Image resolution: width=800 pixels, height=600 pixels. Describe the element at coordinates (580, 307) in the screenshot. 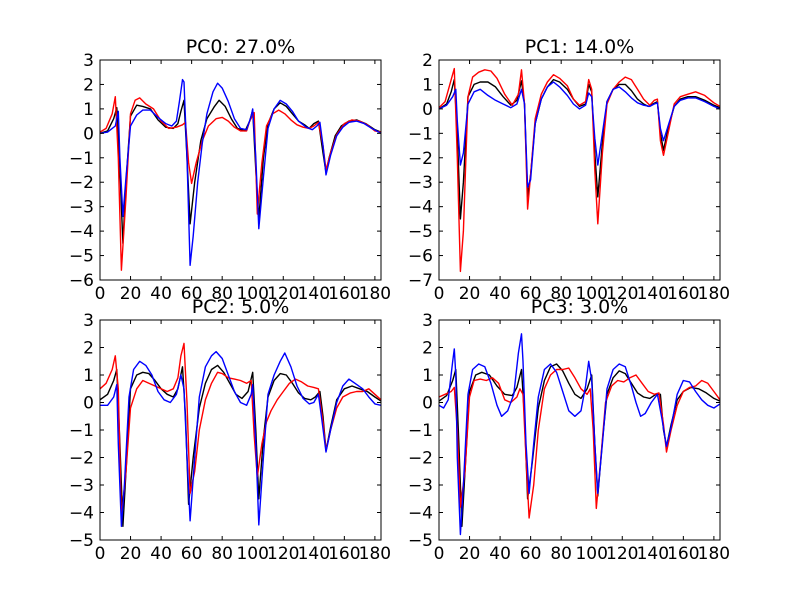

I see `subplot-title: PC3: 3.0%` at that location.